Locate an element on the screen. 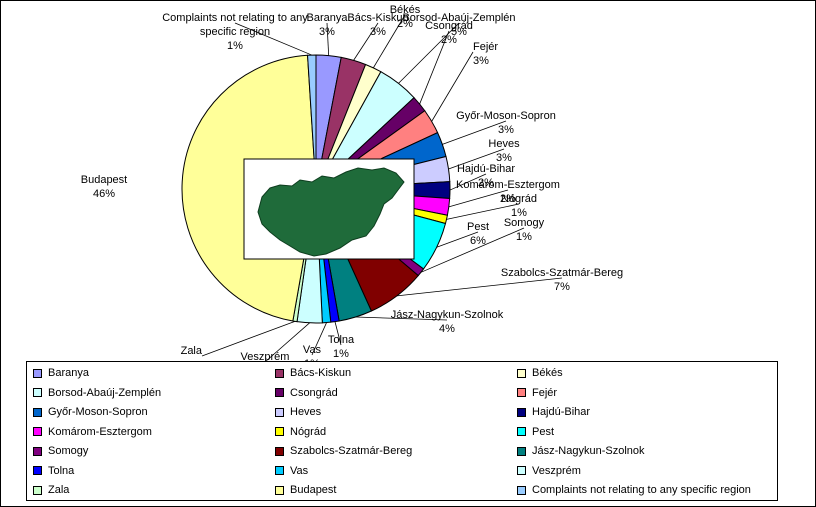 The image size is (816, 507). label-veszprem: Veszprém is located at coordinates (265, 357).